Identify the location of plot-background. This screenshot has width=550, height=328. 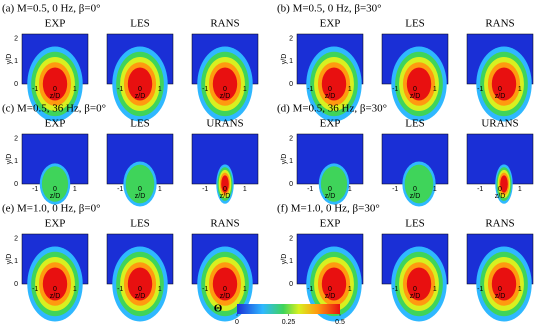
(140, 159).